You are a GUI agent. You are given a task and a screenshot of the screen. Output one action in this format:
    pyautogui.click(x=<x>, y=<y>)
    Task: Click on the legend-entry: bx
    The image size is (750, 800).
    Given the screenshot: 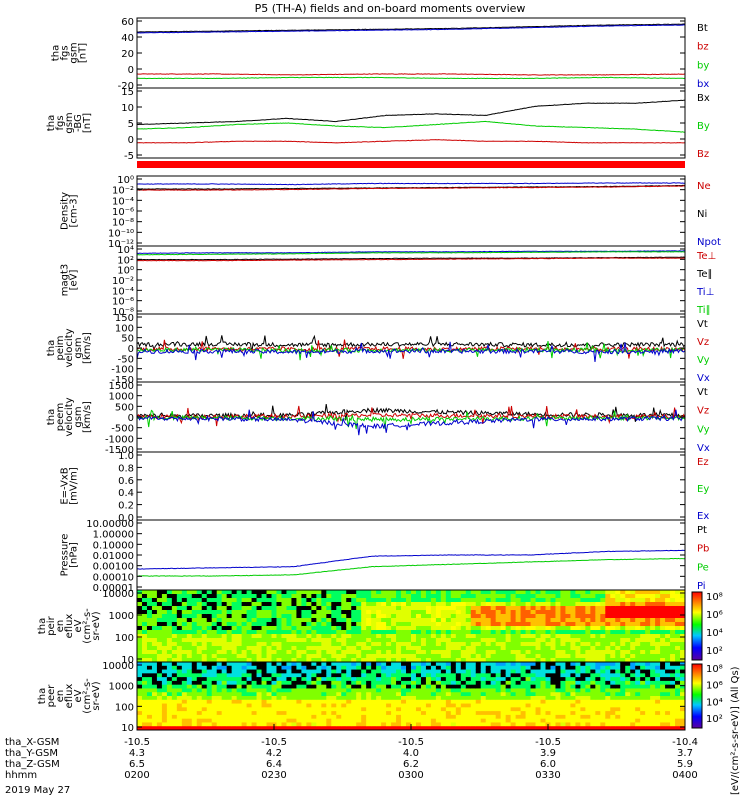 What is the action you would take?
    pyautogui.click(x=703, y=84)
    